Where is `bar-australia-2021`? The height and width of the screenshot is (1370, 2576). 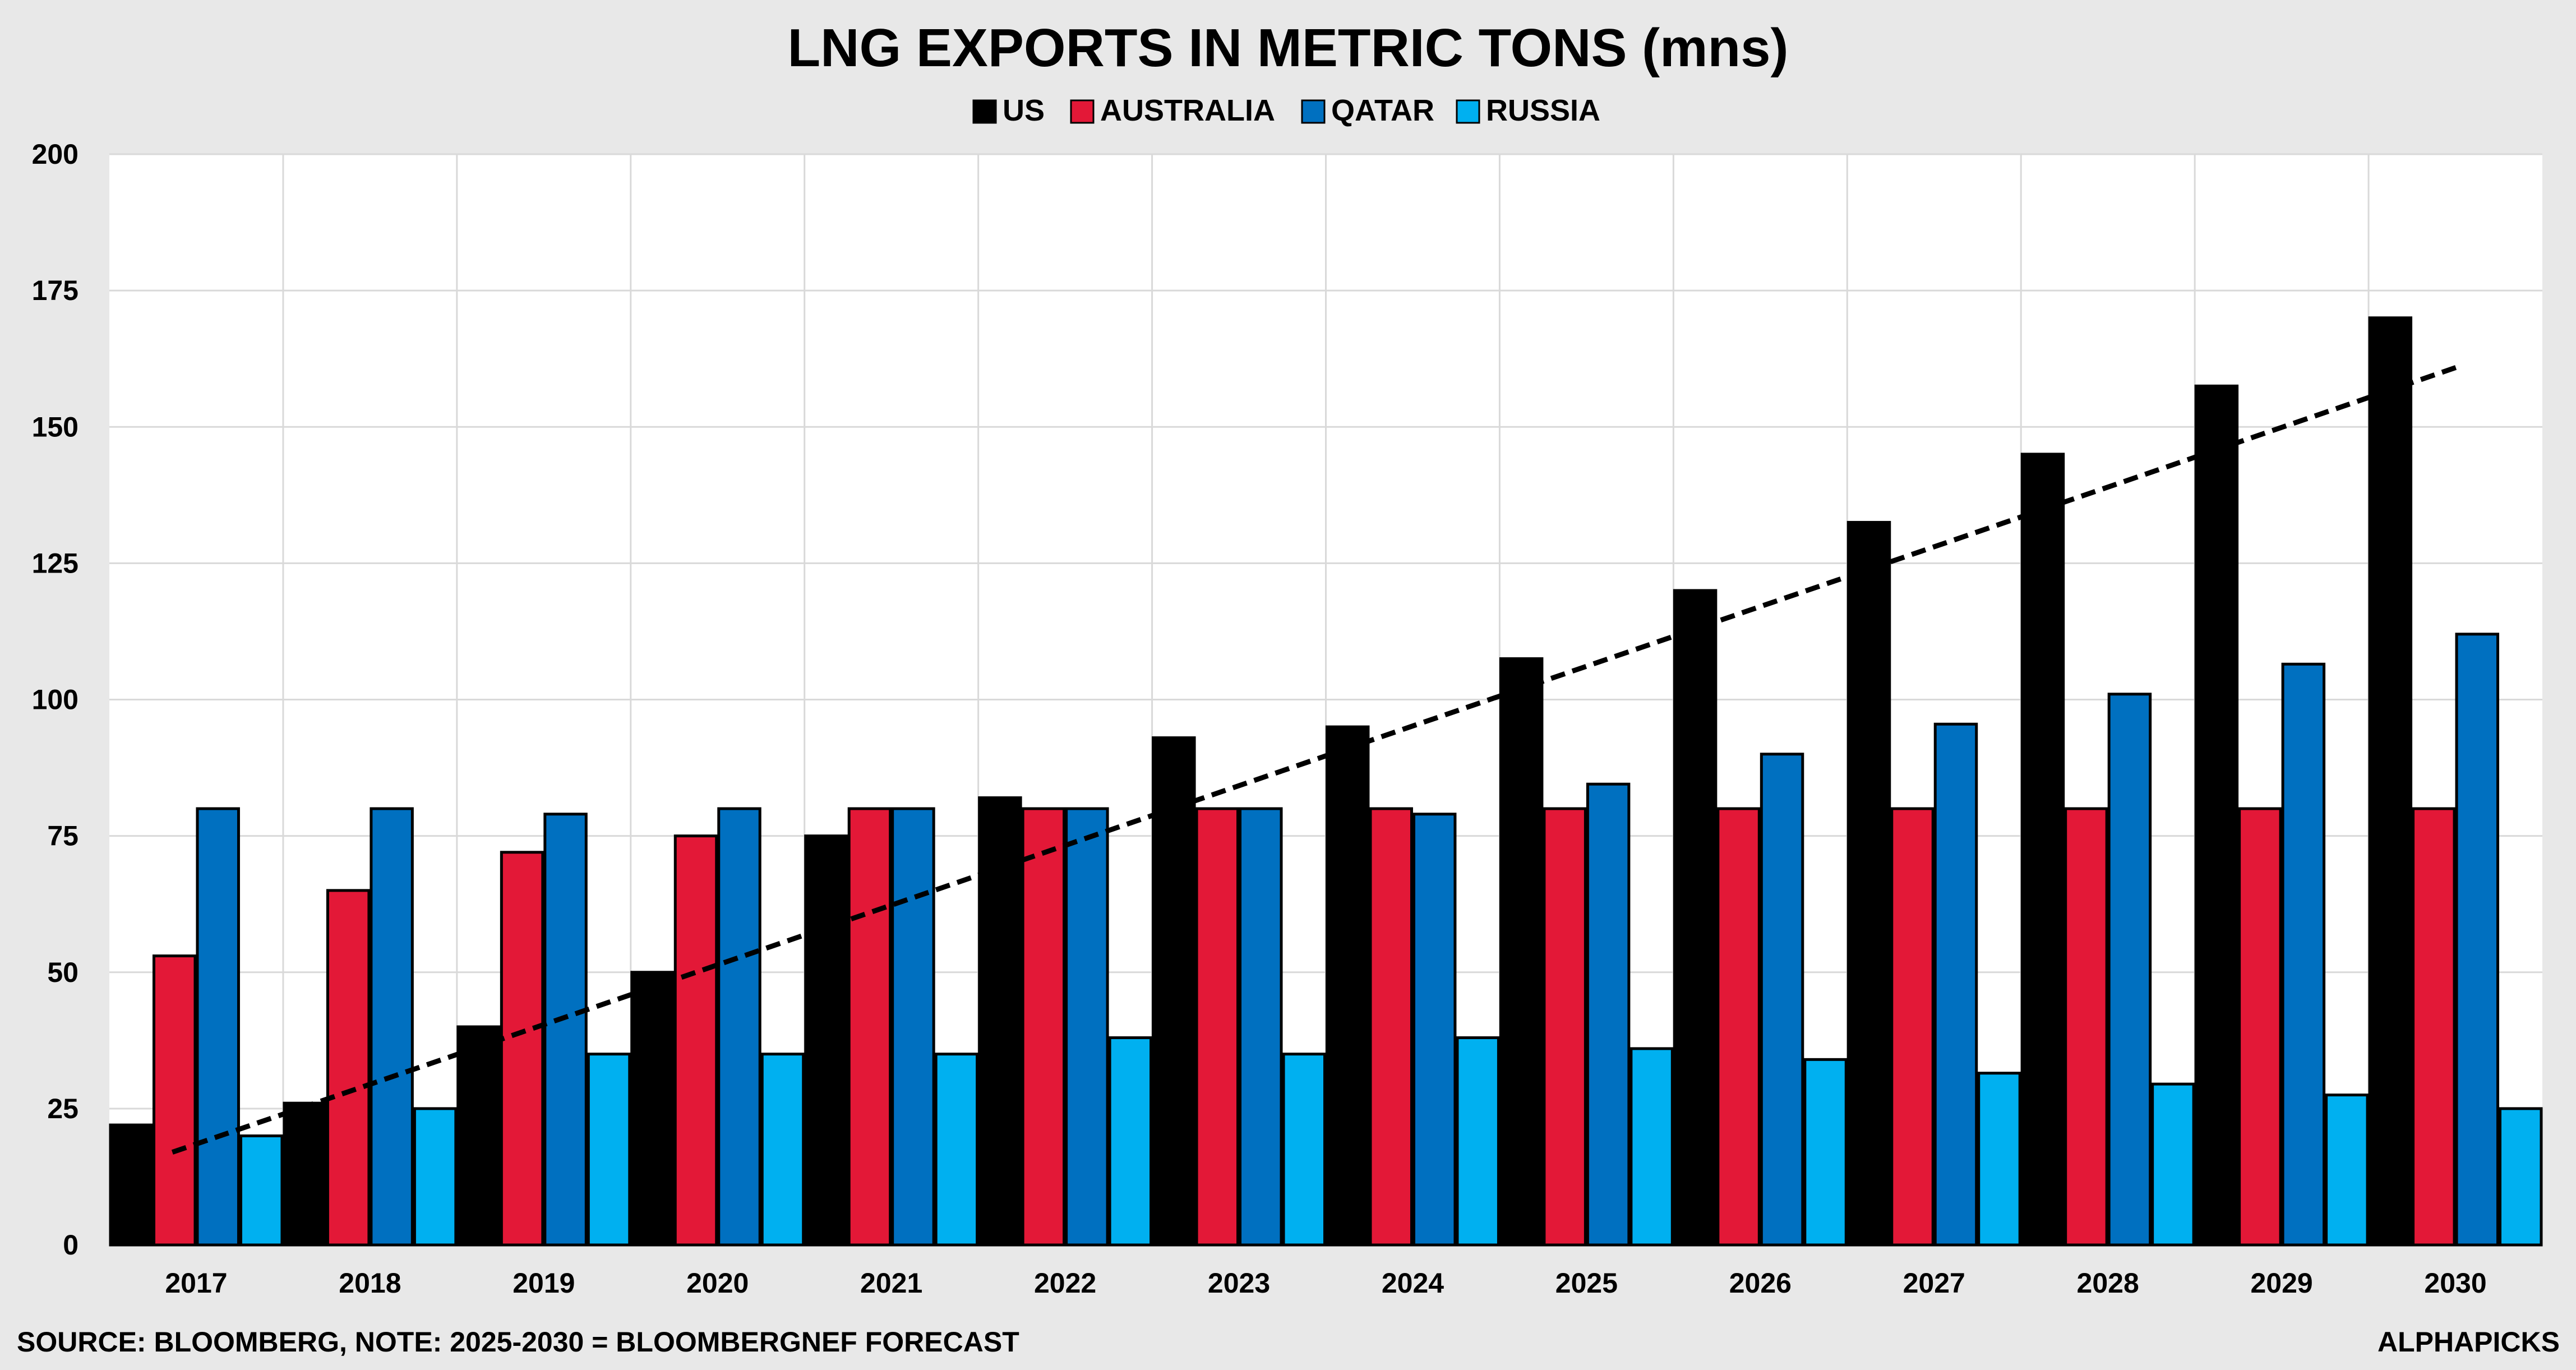
bar-australia-2021 is located at coordinates (869, 1027).